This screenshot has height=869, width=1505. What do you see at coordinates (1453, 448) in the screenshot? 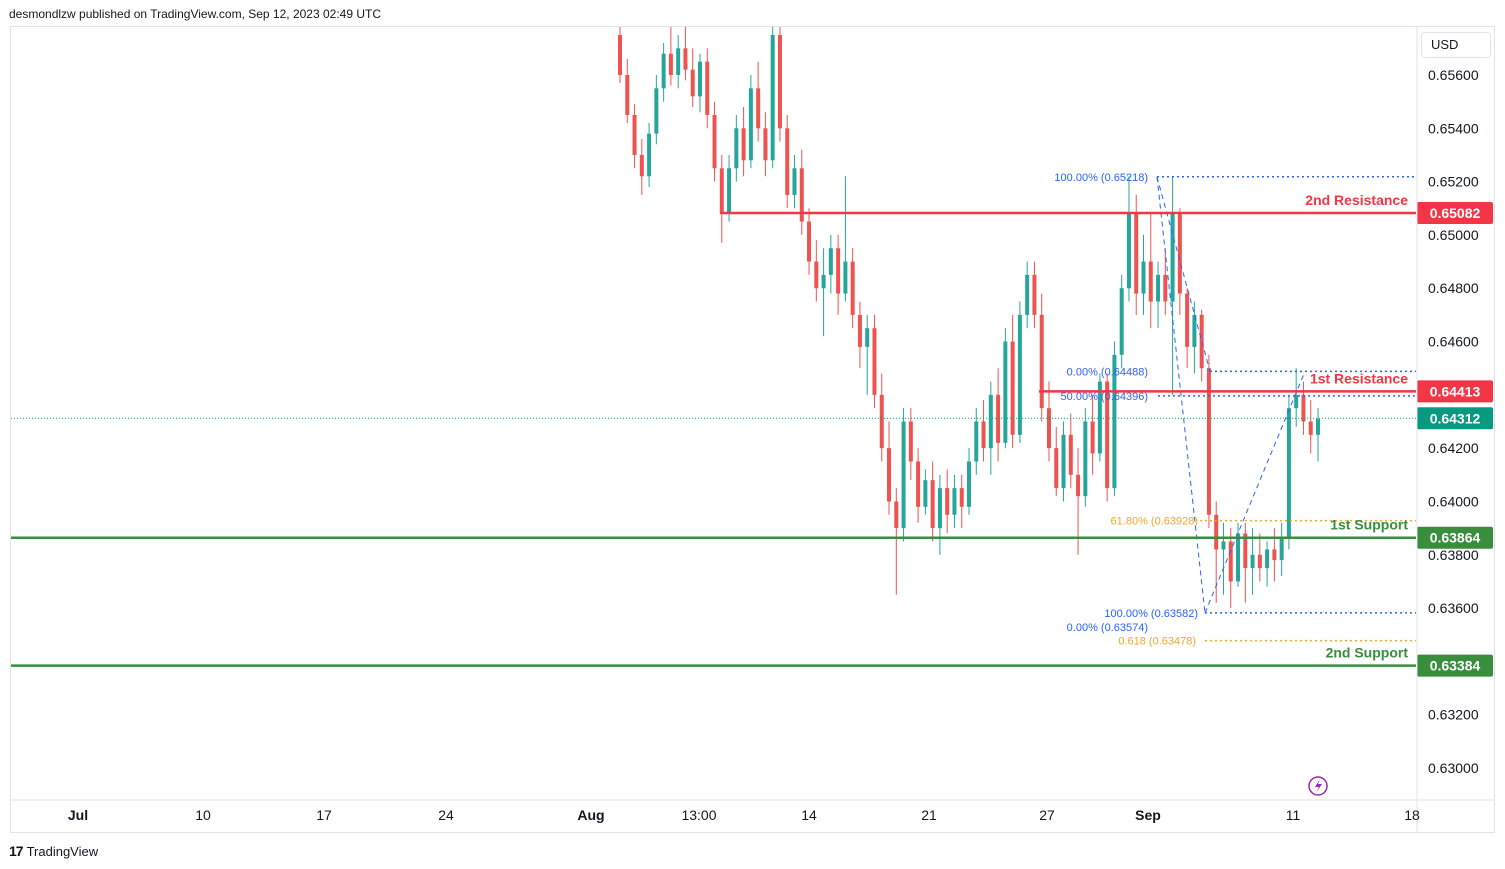
I see `price-tick-label: 0.64200` at bounding box center [1453, 448].